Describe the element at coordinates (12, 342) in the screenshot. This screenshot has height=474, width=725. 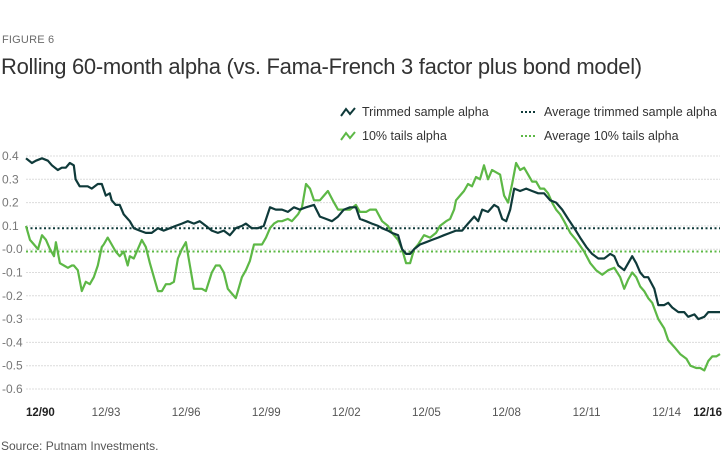
I see `y-tick-label: -0.4` at that location.